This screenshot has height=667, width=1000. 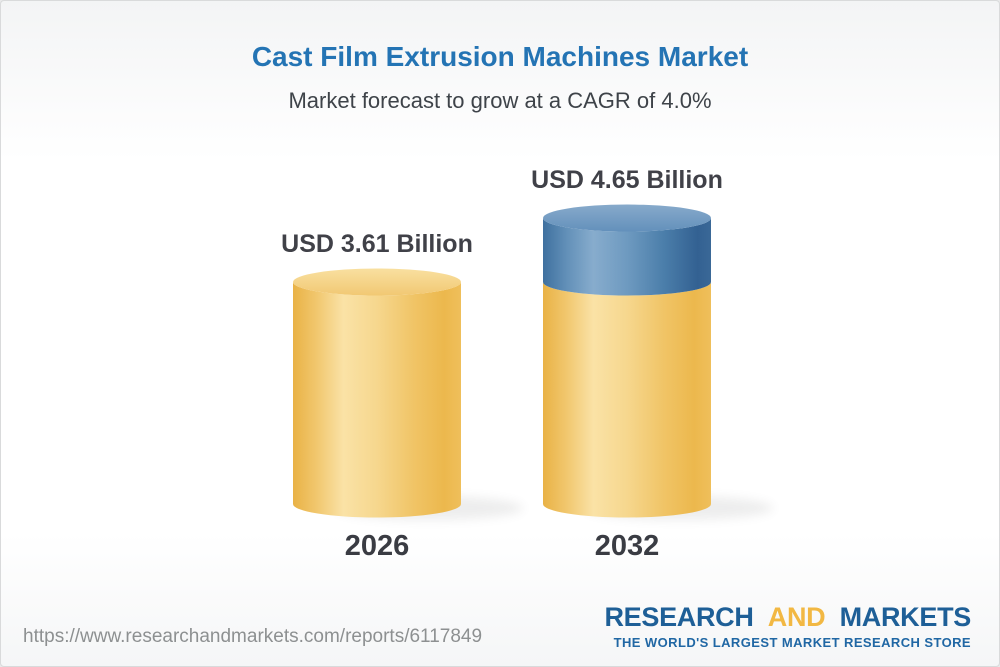 What do you see at coordinates (627, 546) in the screenshot?
I see `axis-label-2032: 2032` at bounding box center [627, 546].